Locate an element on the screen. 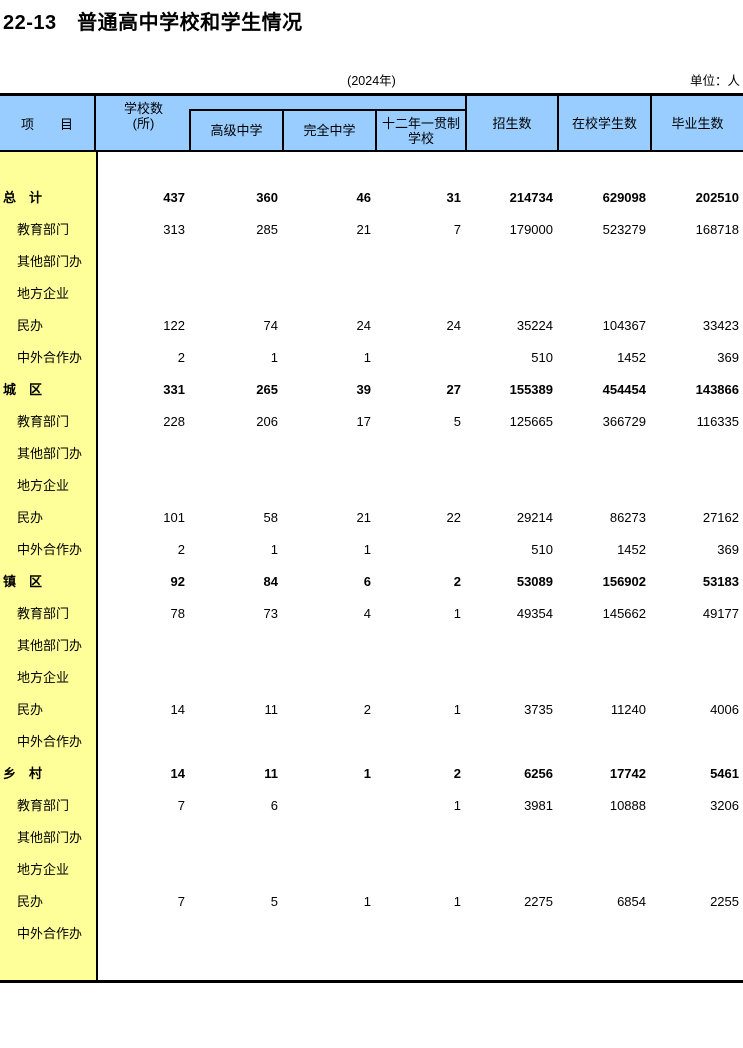 The image size is (743, 1048). table-cell: 2255 is located at coordinates (724, 901).